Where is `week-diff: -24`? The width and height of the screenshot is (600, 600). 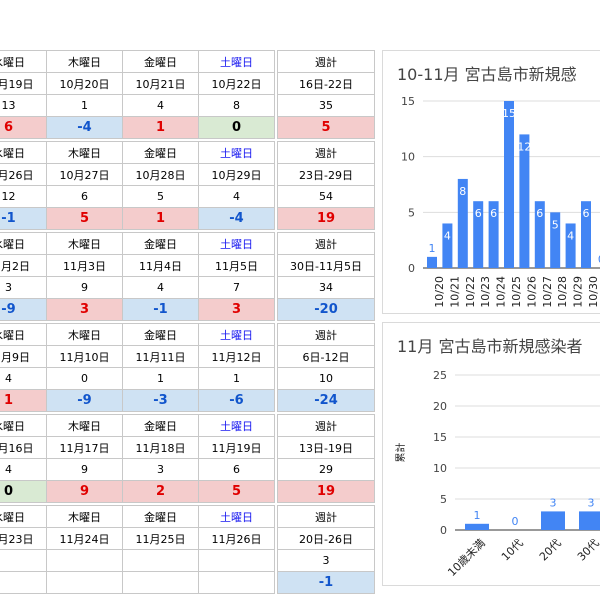
week-diff: -24 is located at coordinates (326, 400).